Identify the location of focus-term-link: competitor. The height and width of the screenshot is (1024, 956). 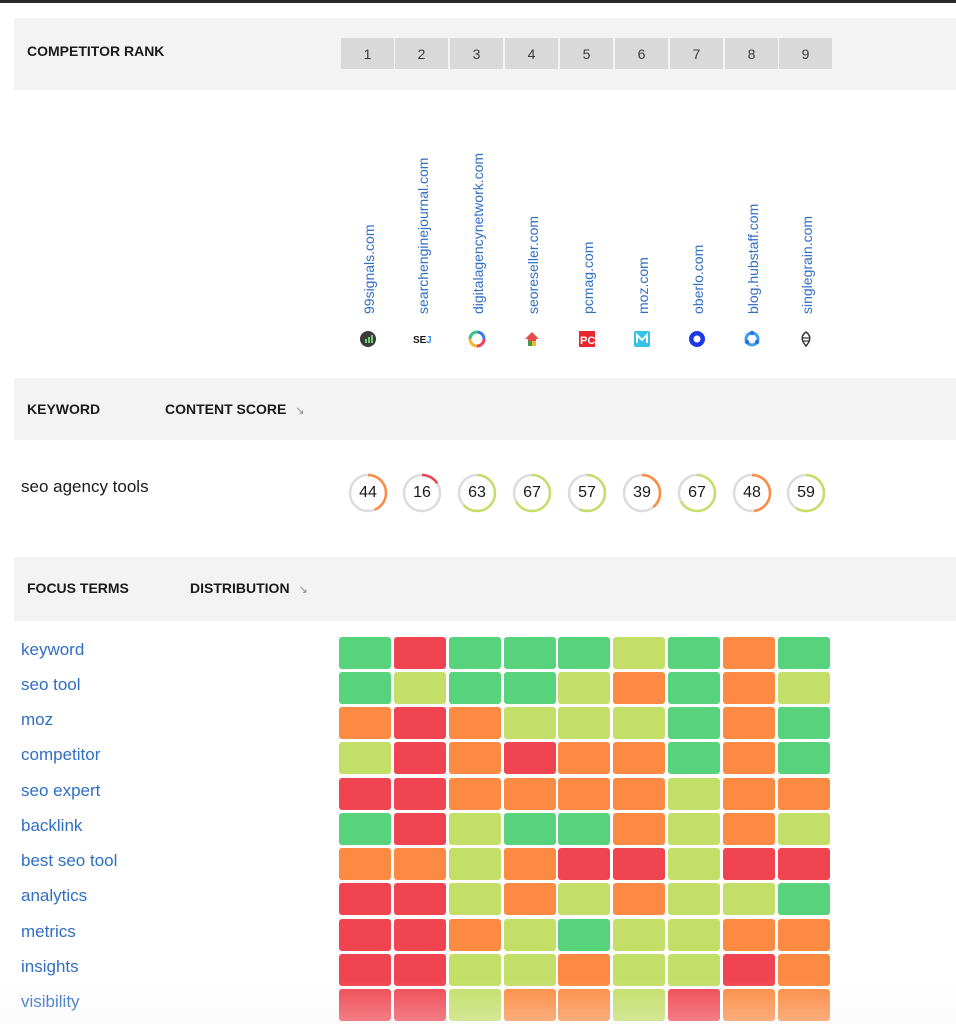
(61, 754).